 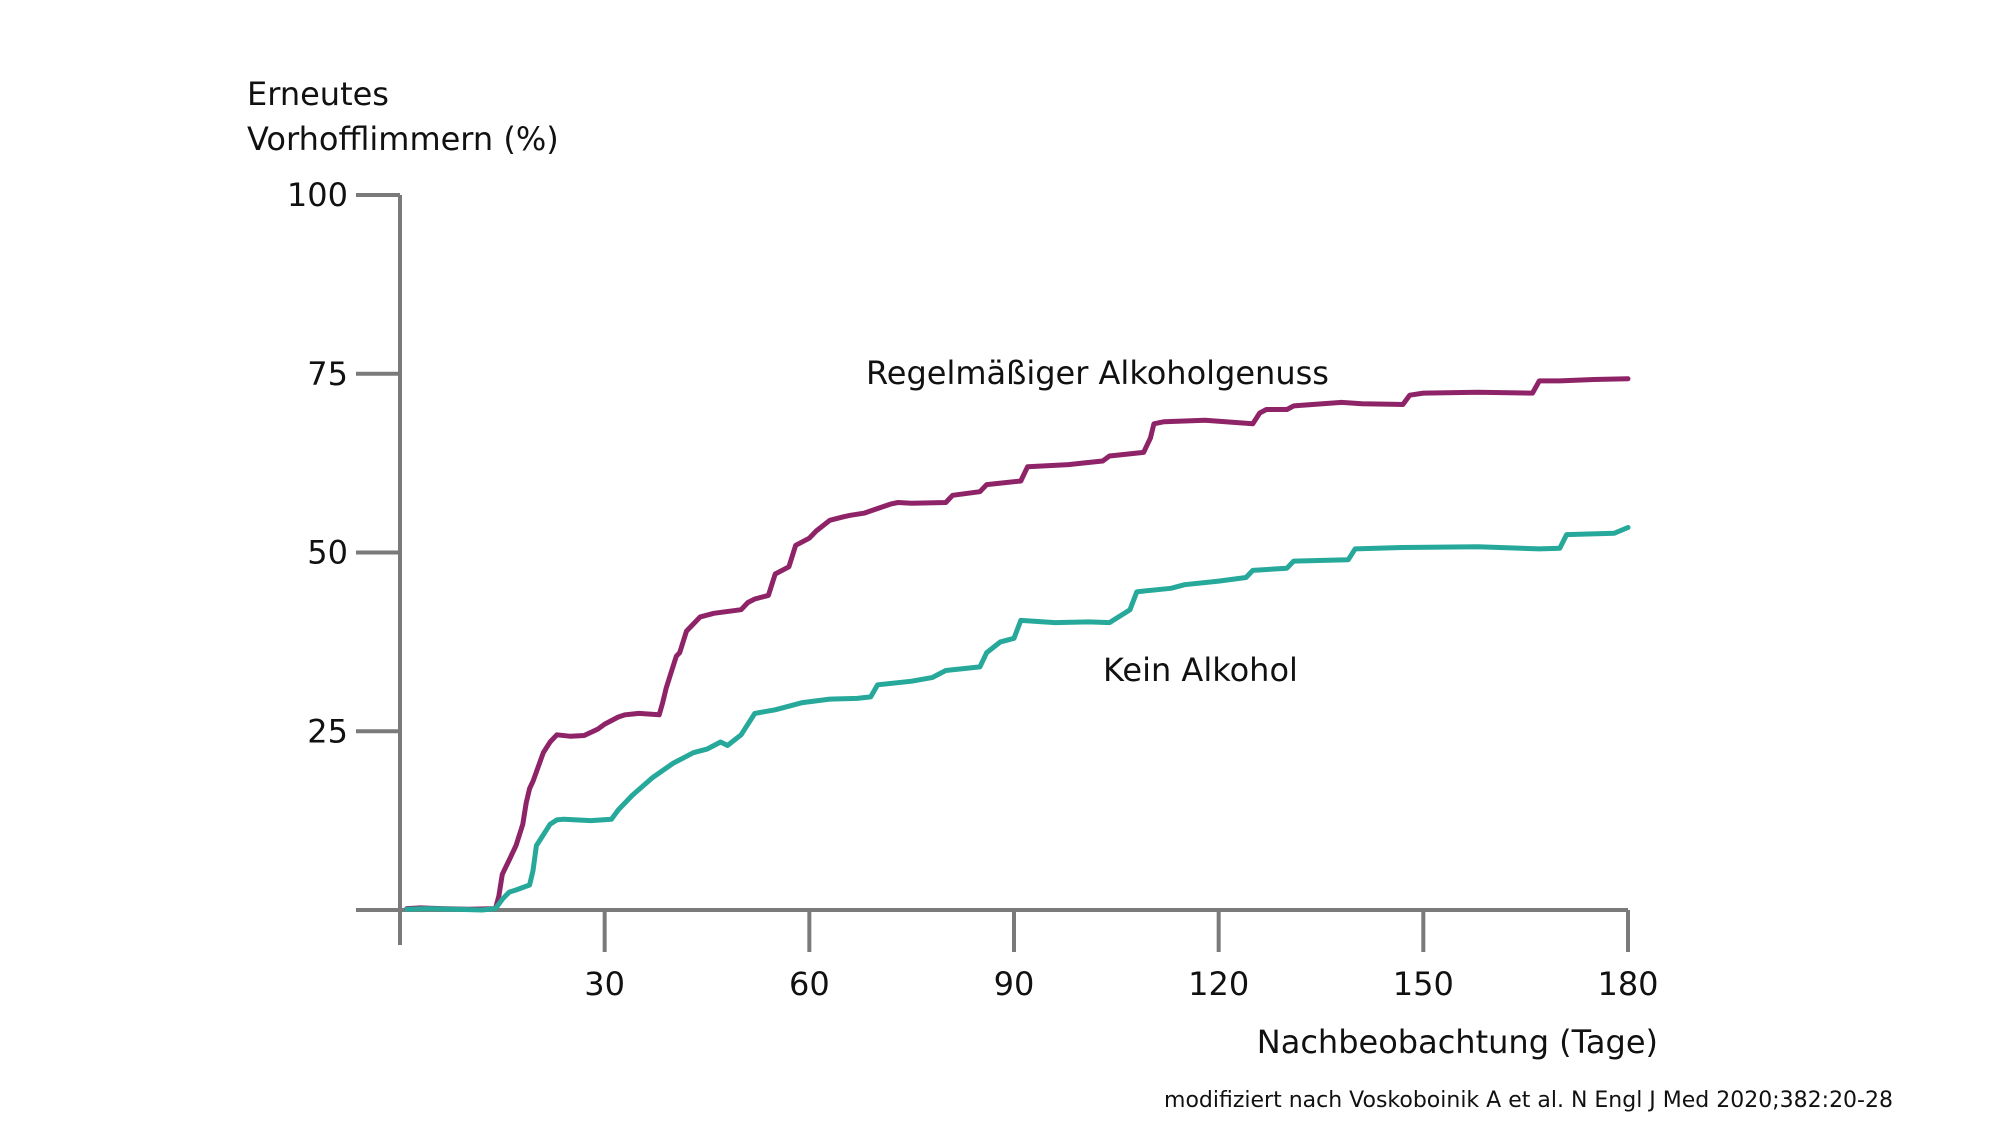 What do you see at coordinates (403, 139) in the screenshot?
I see `y-axis-title-line-2: Vorhofflimmern (%)` at bounding box center [403, 139].